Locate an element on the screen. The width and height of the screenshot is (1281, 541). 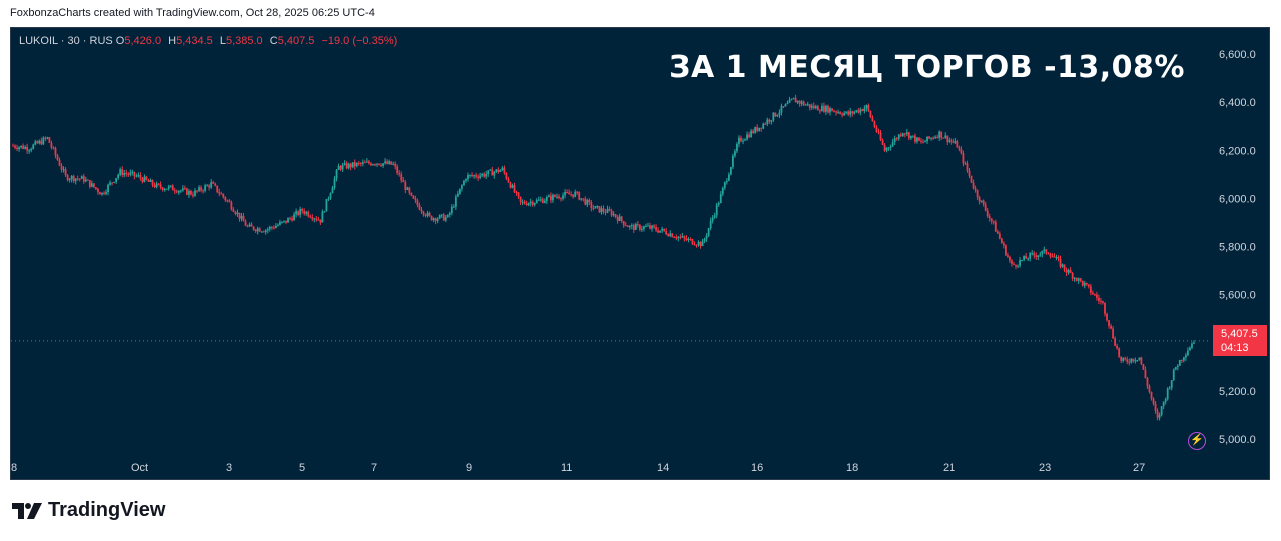
overlay-title: ЗА 1 МЕСЯЦ ТОРГОВ -13,08% is located at coordinates (927, 67).